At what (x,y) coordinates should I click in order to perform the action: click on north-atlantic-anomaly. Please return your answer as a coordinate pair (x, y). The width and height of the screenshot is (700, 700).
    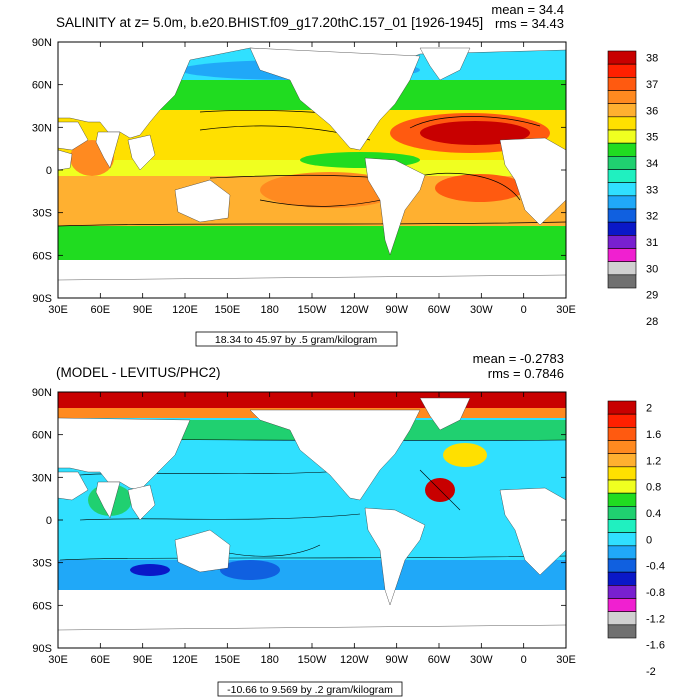
    Looking at the image, I should click on (465, 455).